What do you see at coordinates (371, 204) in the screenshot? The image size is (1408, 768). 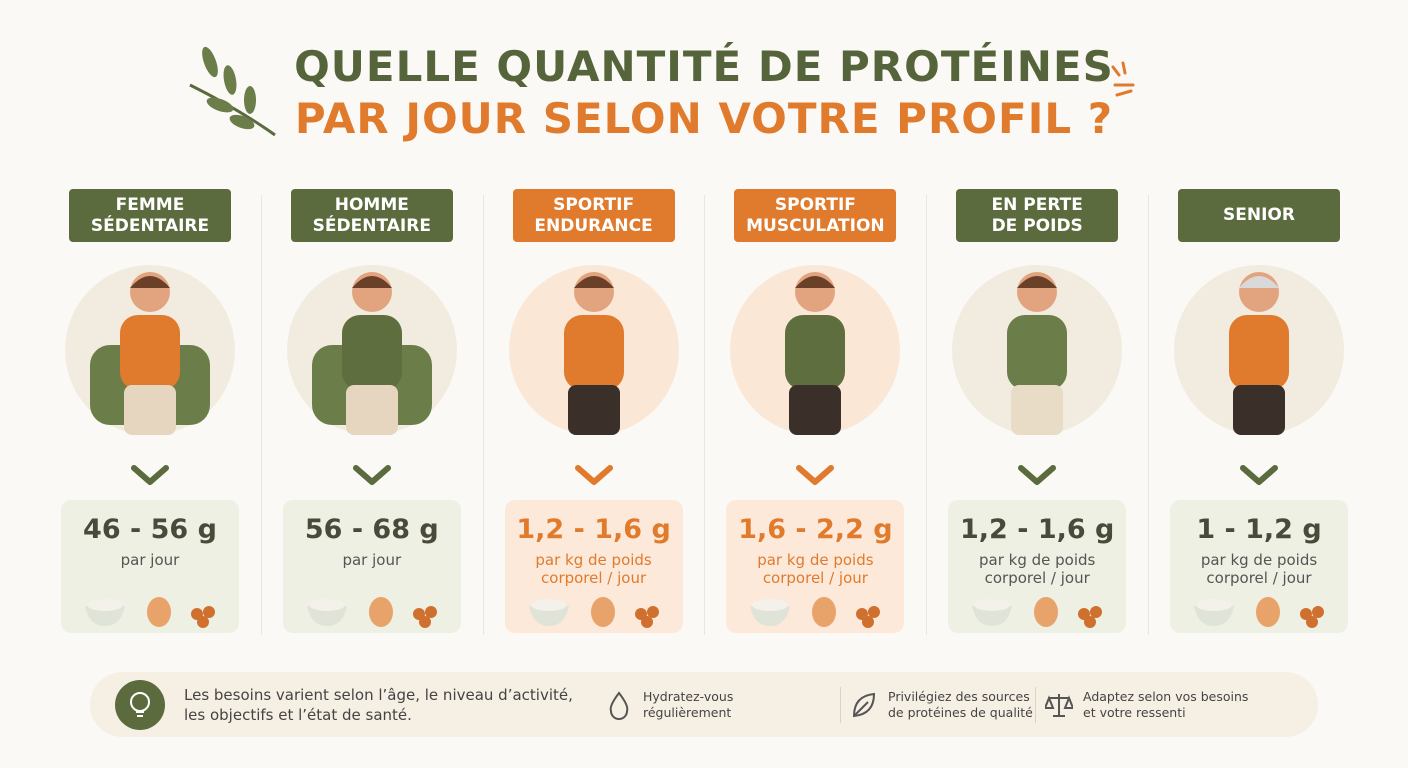 I see `badge-line: HOMME` at bounding box center [371, 204].